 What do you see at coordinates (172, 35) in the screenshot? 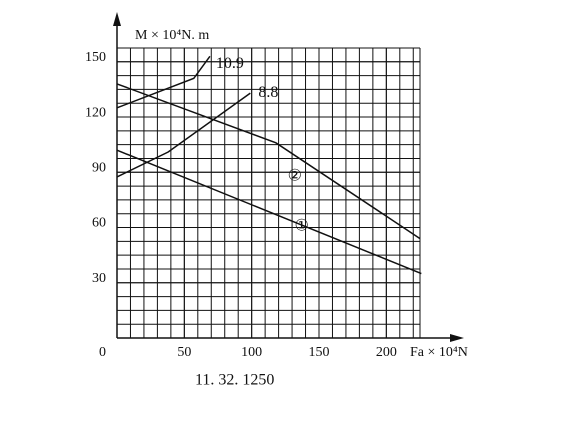
I see `y-axis-label: M × 10⁴N. m` at bounding box center [172, 35].